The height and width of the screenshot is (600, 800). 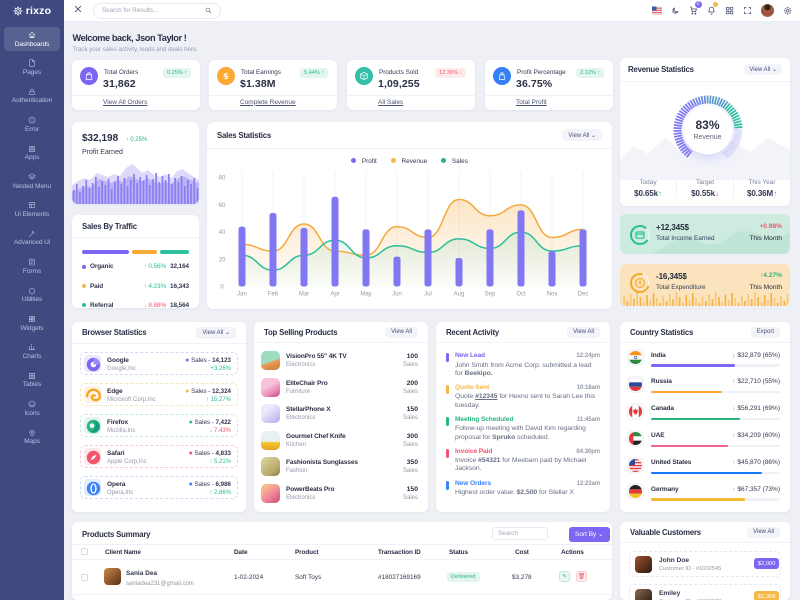 I want to click on svg-text: Dec, so click(x=583, y=295).